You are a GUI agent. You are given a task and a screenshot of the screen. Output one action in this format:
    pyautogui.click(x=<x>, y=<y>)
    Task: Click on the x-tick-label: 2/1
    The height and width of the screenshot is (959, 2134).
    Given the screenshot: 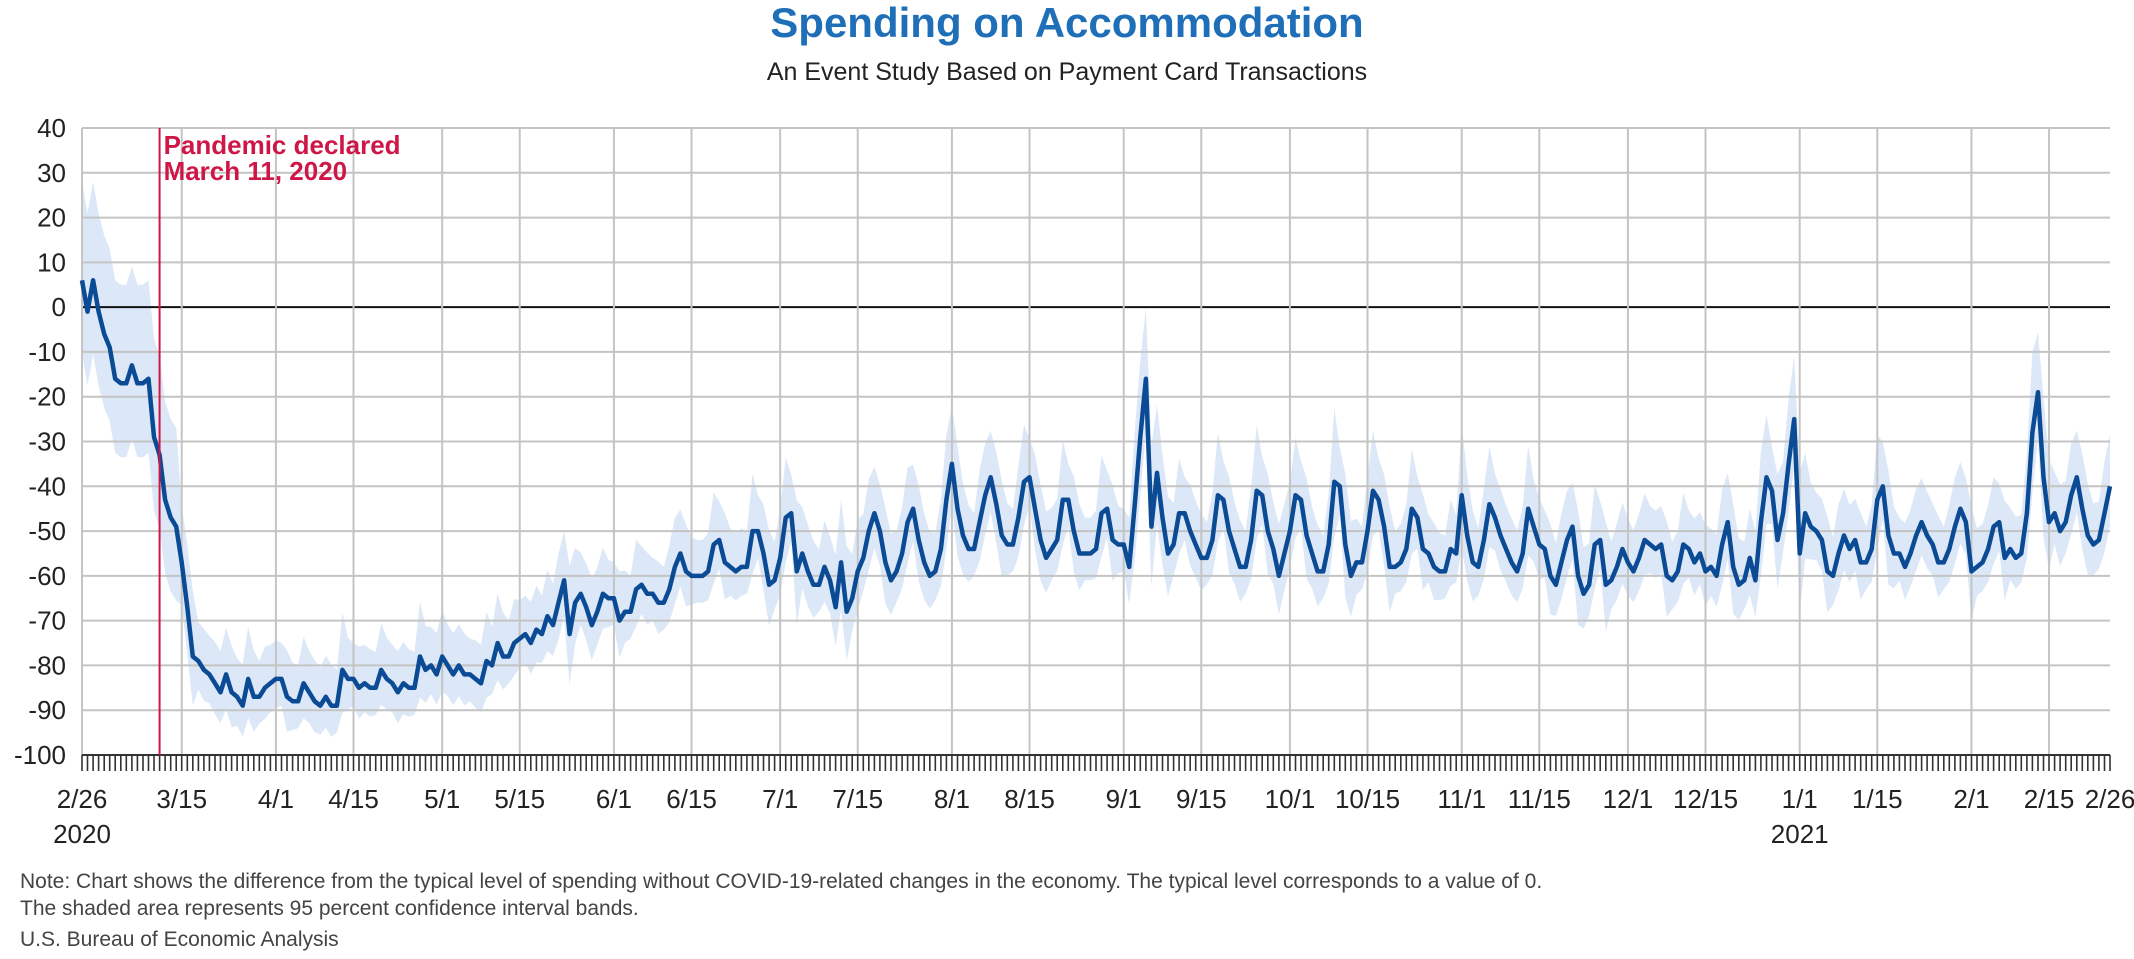 What is the action you would take?
    pyautogui.click(x=1971, y=799)
    